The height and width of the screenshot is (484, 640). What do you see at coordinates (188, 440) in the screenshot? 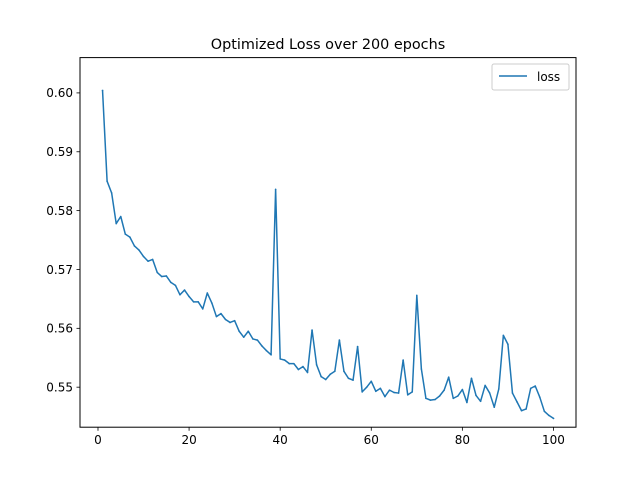
I see `x-tick-label: 20` at bounding box center [188, 440].